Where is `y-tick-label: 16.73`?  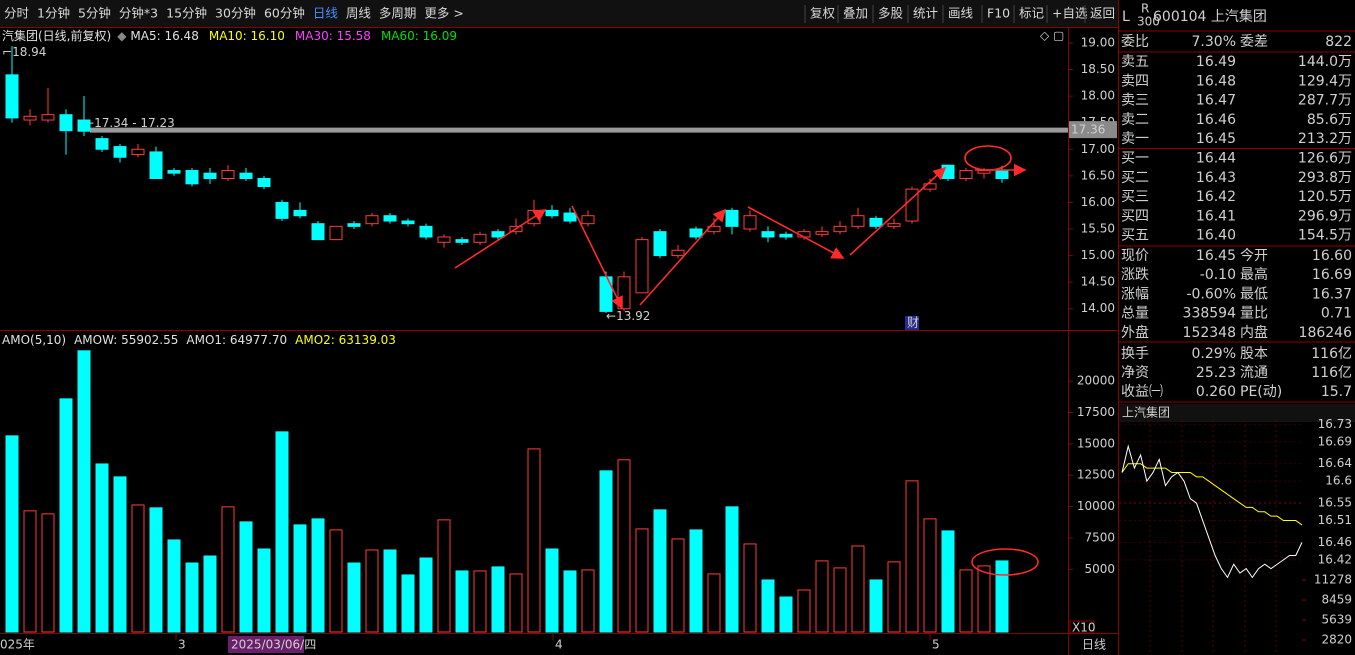 y-tick-label: 16.73 is located at coordinates (1335, 424).